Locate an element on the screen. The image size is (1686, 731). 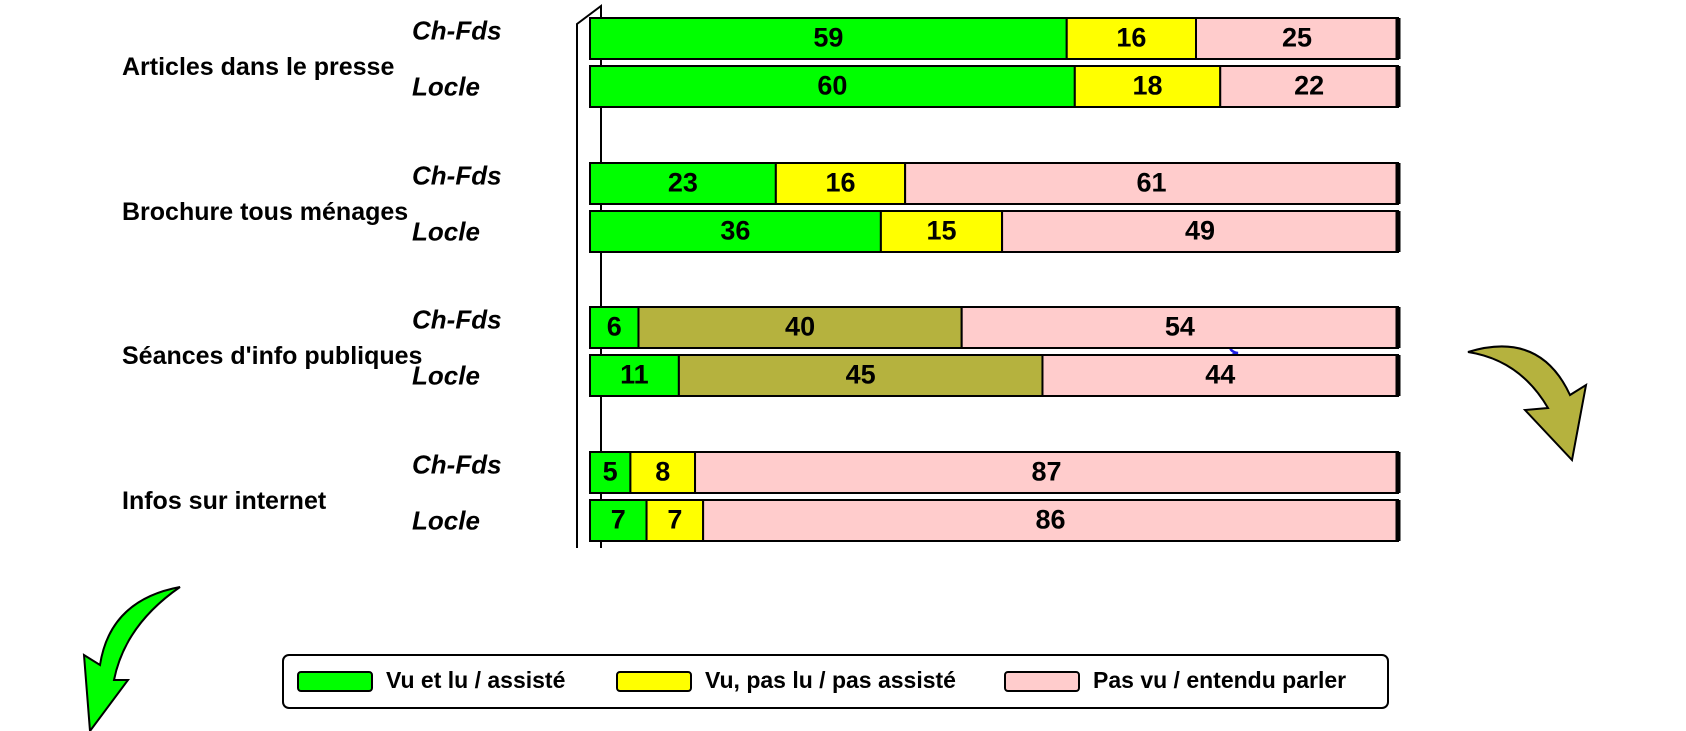
legend is located at coordinates (835, 681).